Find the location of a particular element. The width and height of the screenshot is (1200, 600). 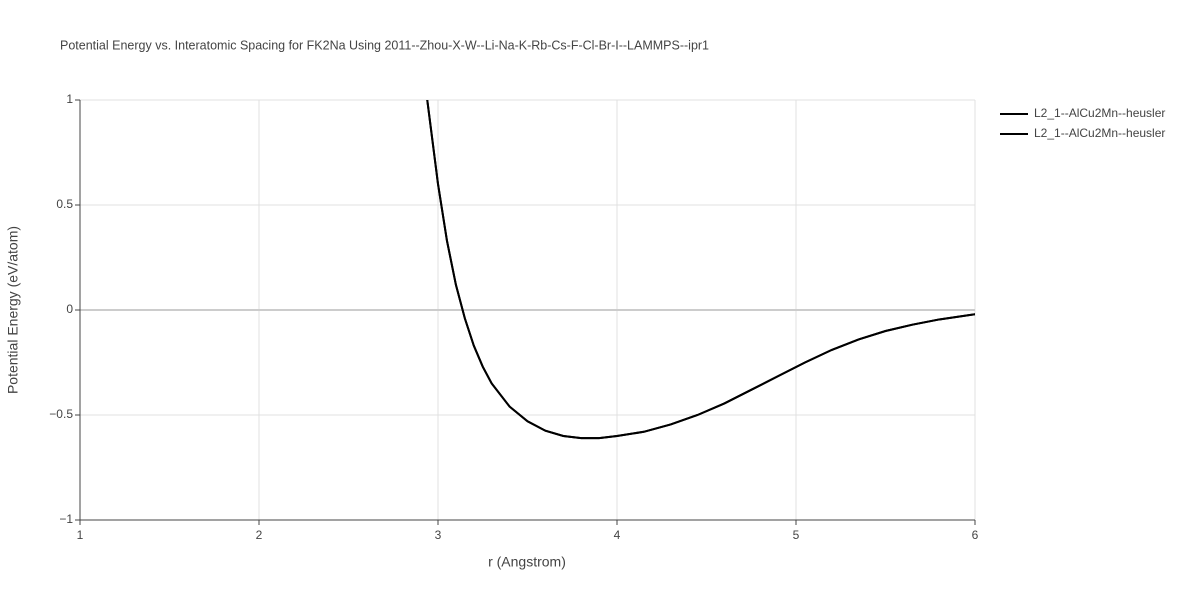

x-tick-label: 4 is located at coordinates (617, 535).